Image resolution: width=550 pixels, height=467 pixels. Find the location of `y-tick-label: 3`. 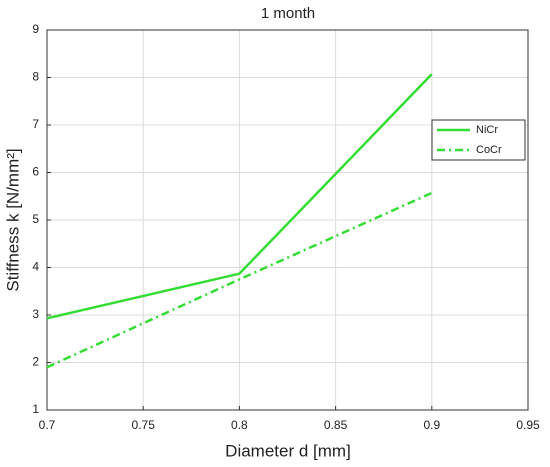

y-tick-label: 3 is located at coordinates (35, 314).